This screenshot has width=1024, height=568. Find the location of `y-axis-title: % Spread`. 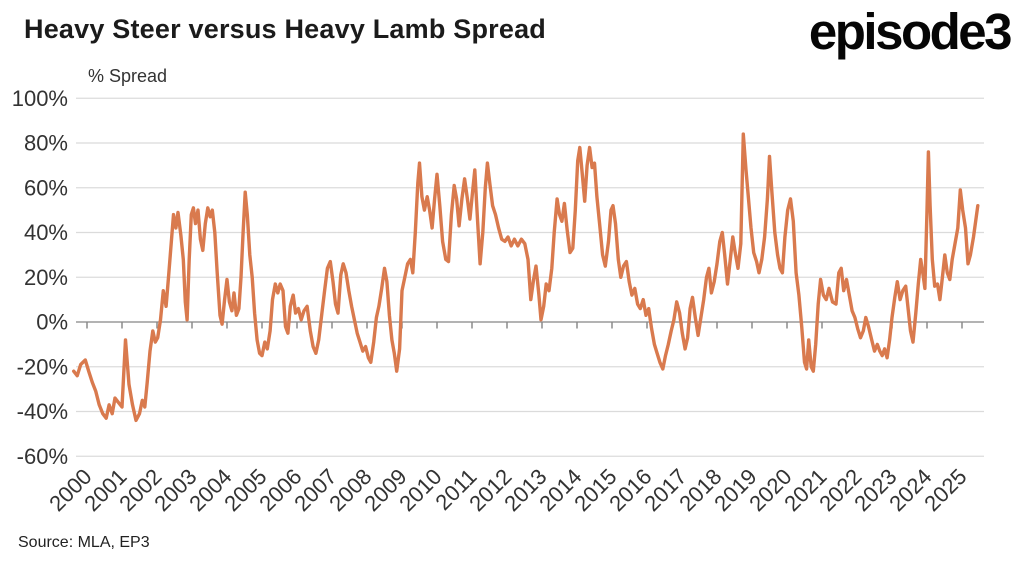

y-axis-title: % Spread is located at coordinates (128, 76).